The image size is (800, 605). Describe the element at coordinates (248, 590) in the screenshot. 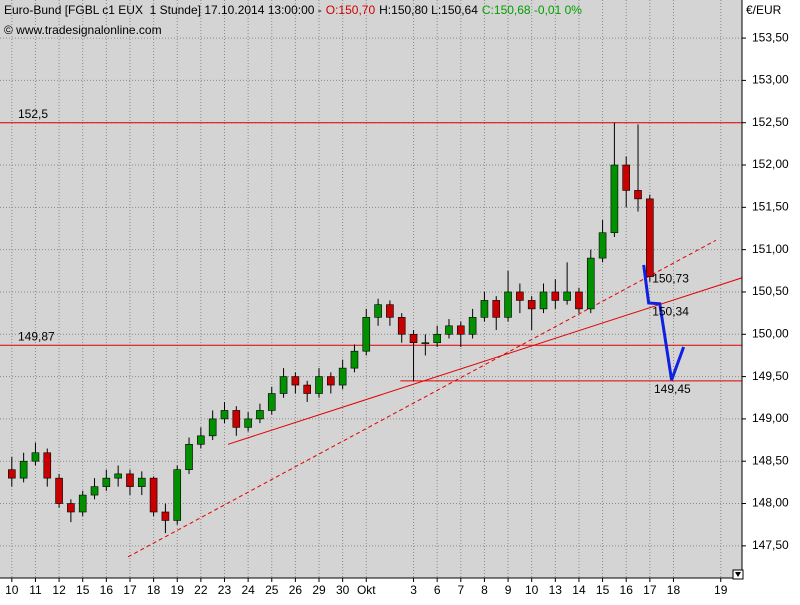

I see `x-tick-label: 24` at that location.